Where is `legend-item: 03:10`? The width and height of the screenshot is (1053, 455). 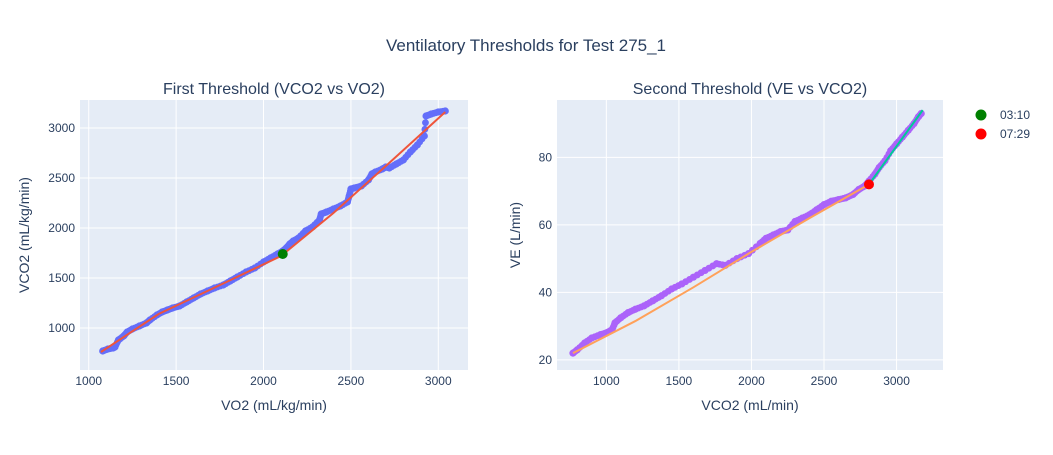
legend-item: 03:10 is located at coordinates (1003, 115).